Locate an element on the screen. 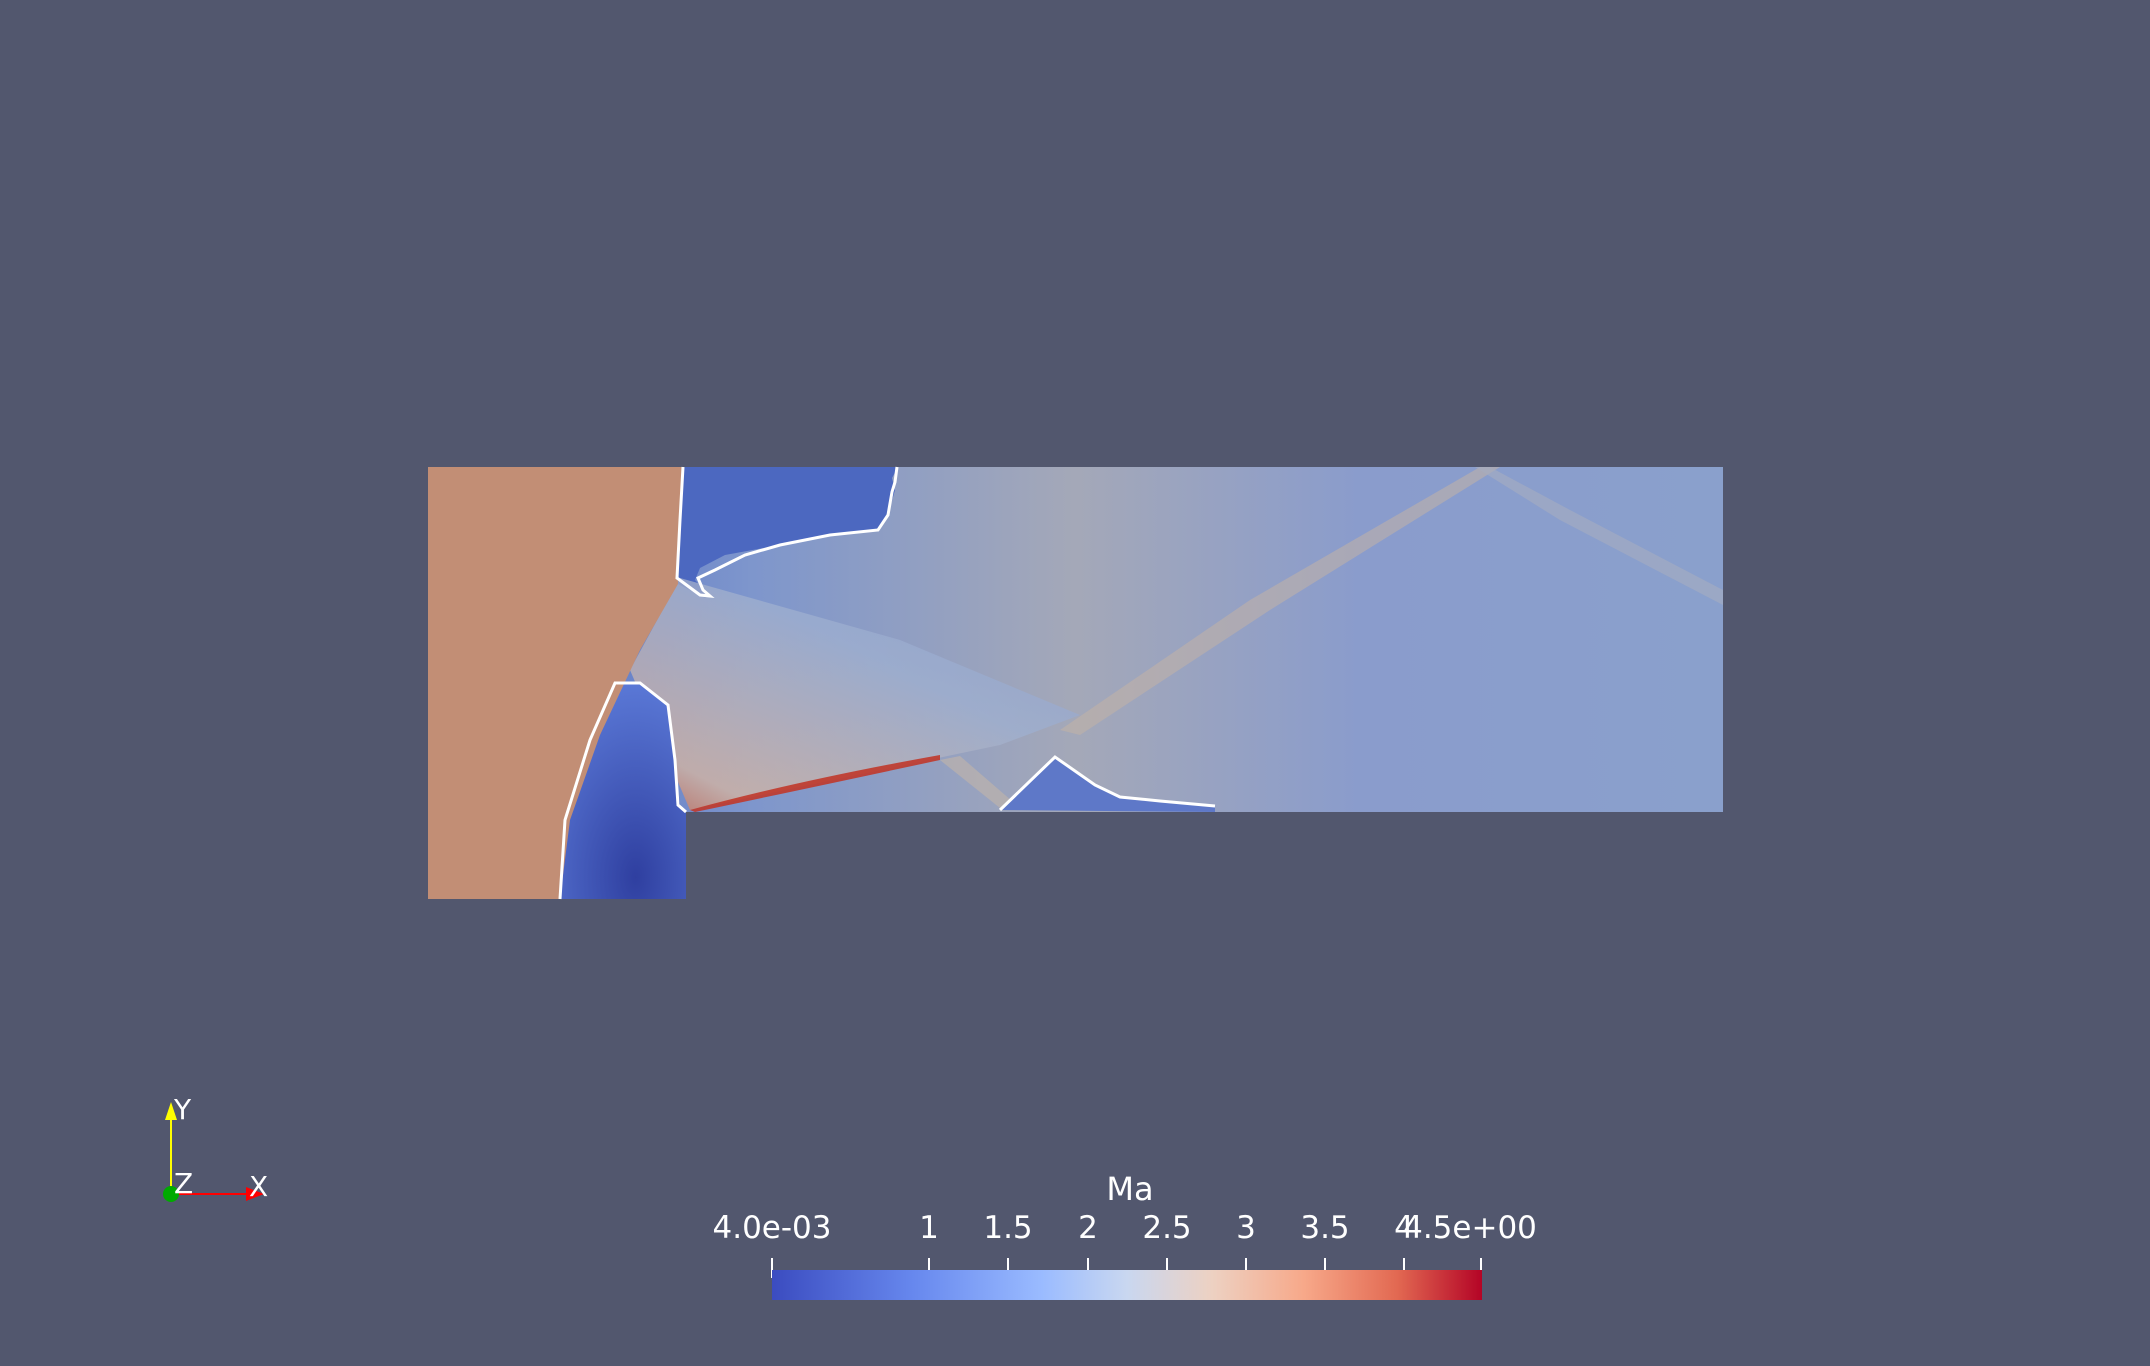 The width and height of the screenshot is (2150, 1366). colorbar-tick-label: 2 is located at coordinates (1088, 1228).